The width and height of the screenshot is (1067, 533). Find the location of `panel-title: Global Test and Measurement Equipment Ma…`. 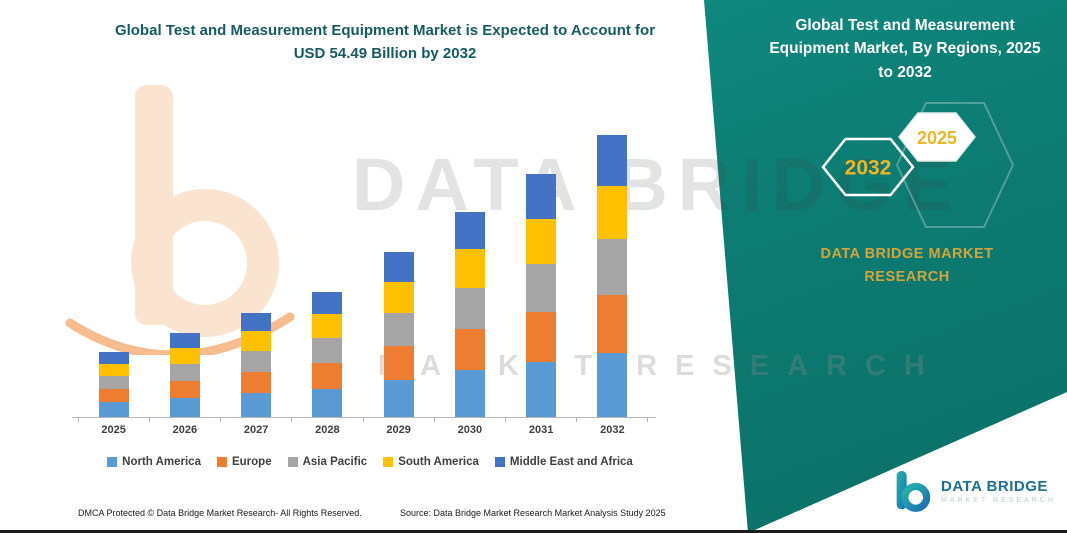

panel-title: Global Test and Measurement Equipment Ma… is located at coordinates (905, 49).